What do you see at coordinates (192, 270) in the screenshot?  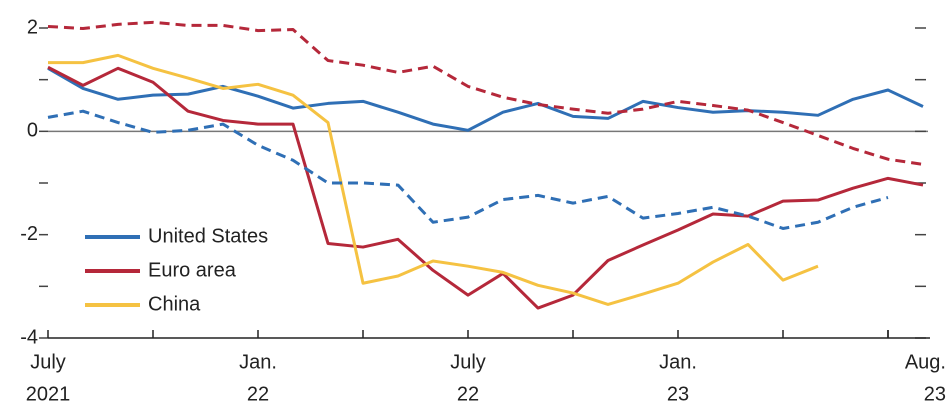 I see `legend-label: Euro area` at bounding box center [192, 270].